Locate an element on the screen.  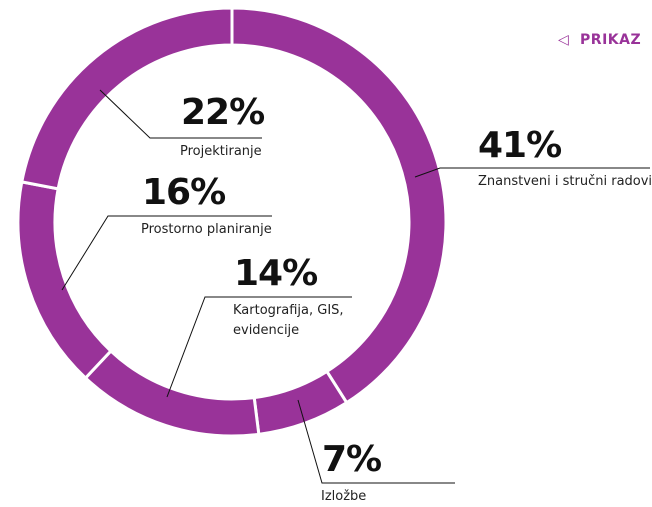
value-label: 41% is located at coordinates (520, 145).